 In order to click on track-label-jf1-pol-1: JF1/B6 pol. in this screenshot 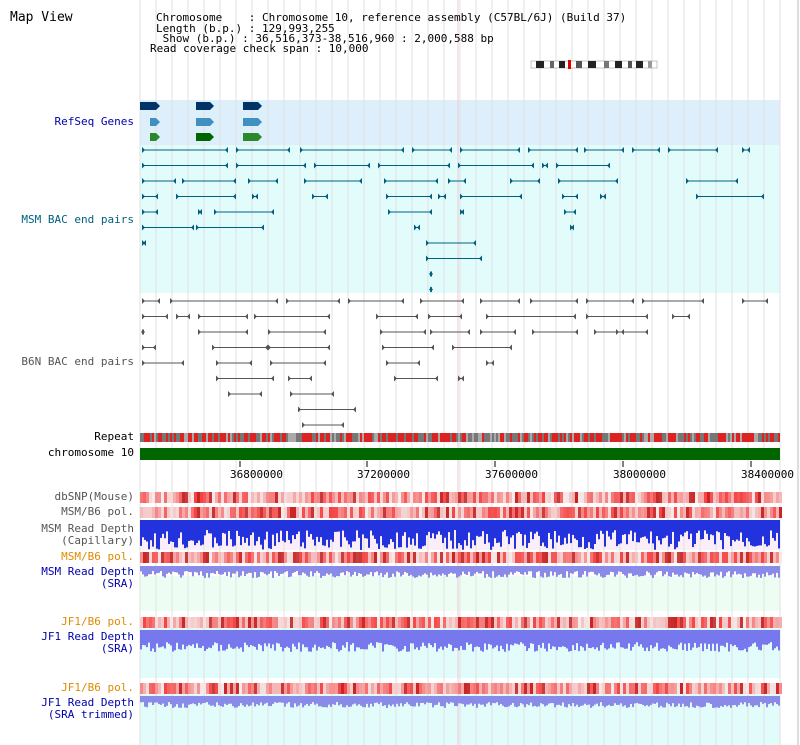, I will do `click(97, 621)`.